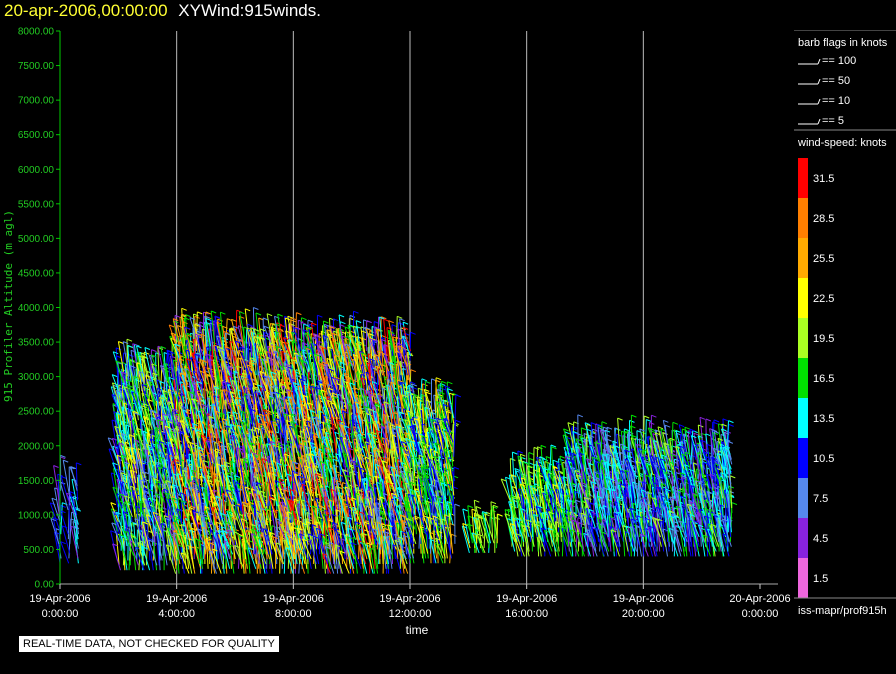  I want to click on chart-title: 20-apr-2006,00:00:00 XYWind:915winds., so click(162, 11).